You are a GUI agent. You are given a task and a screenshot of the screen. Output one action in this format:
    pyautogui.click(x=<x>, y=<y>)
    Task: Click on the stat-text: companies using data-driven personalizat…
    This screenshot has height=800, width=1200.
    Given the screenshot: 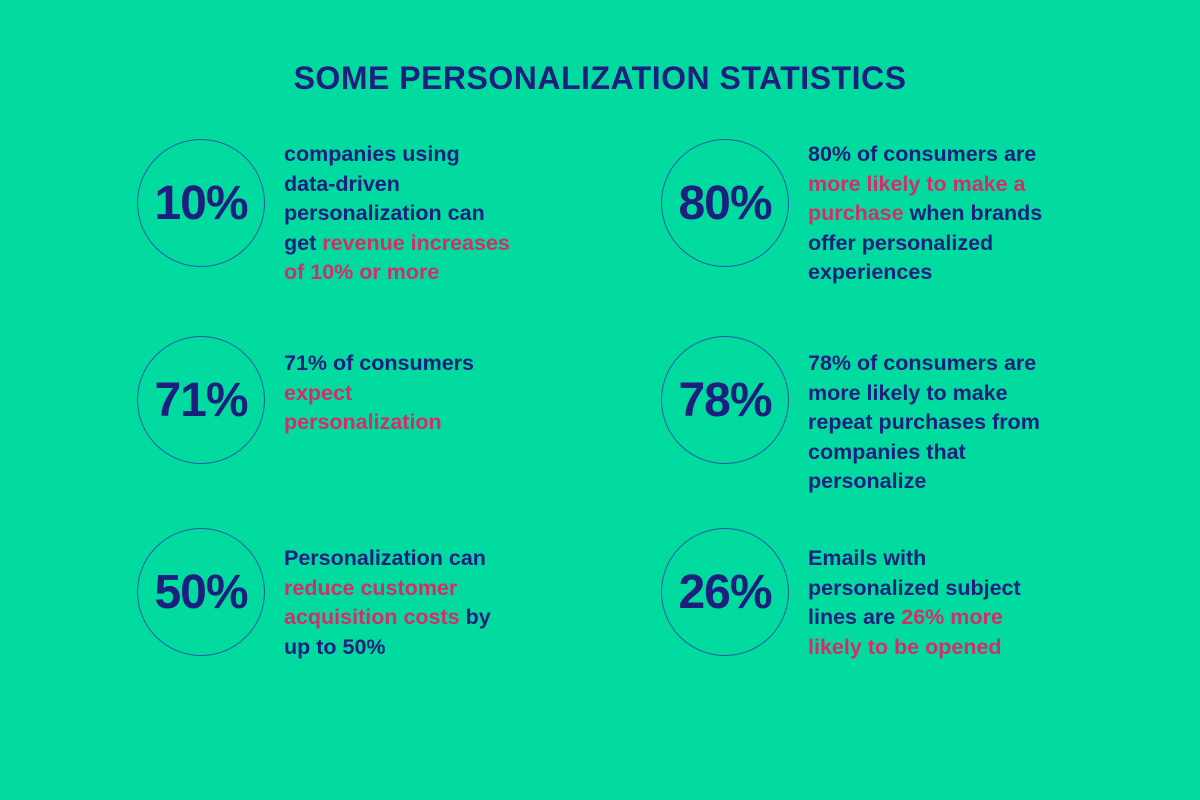 What is the action you would take?
    pyautogui.click(x=384, y=198)
    